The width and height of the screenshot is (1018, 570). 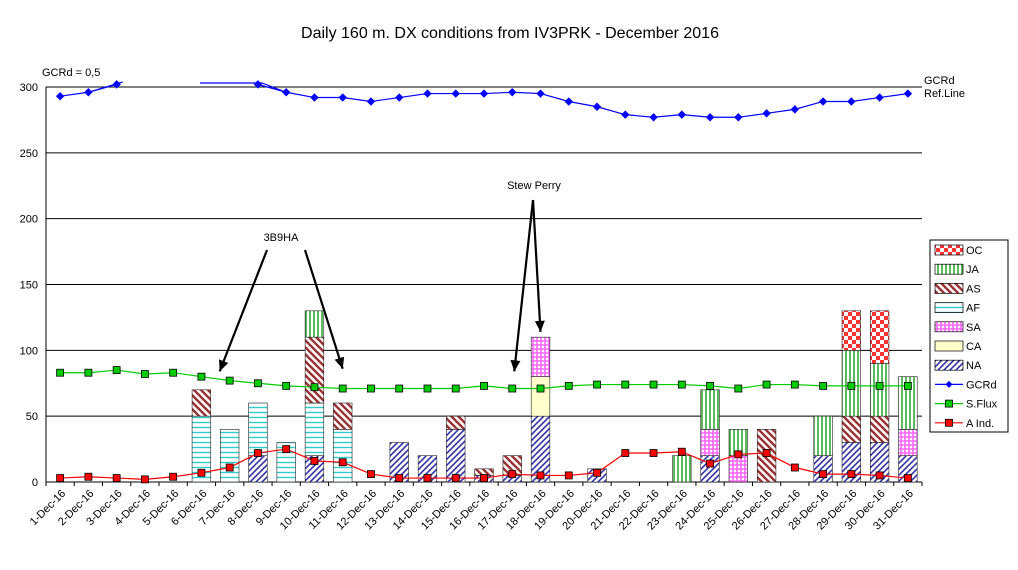 I want to click on legend-marker-aind, so click(x=949, y=422).